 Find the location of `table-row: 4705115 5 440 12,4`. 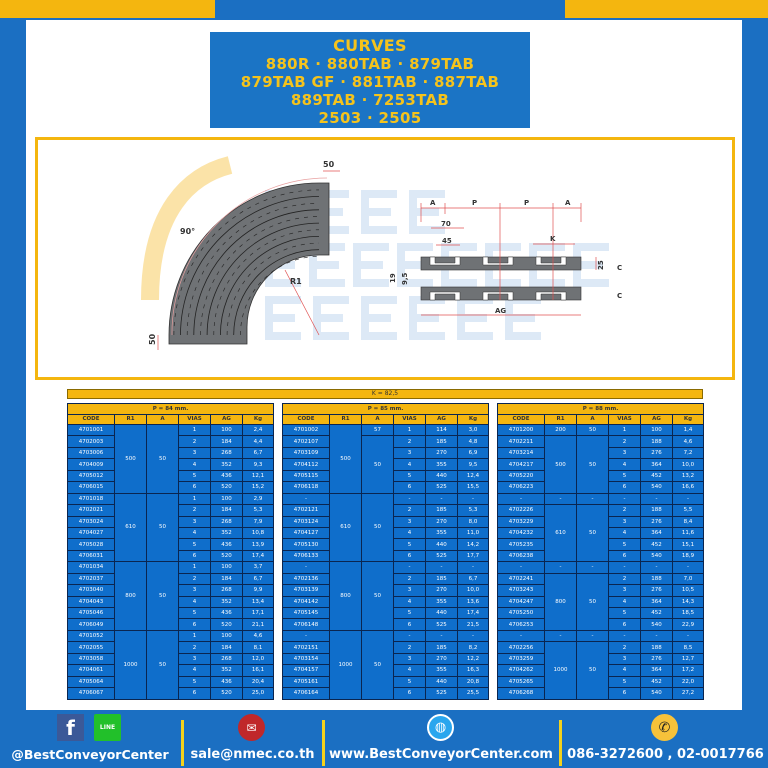

table-row: 4705115 5 440 12,4 is located at coordinates (386, 476).